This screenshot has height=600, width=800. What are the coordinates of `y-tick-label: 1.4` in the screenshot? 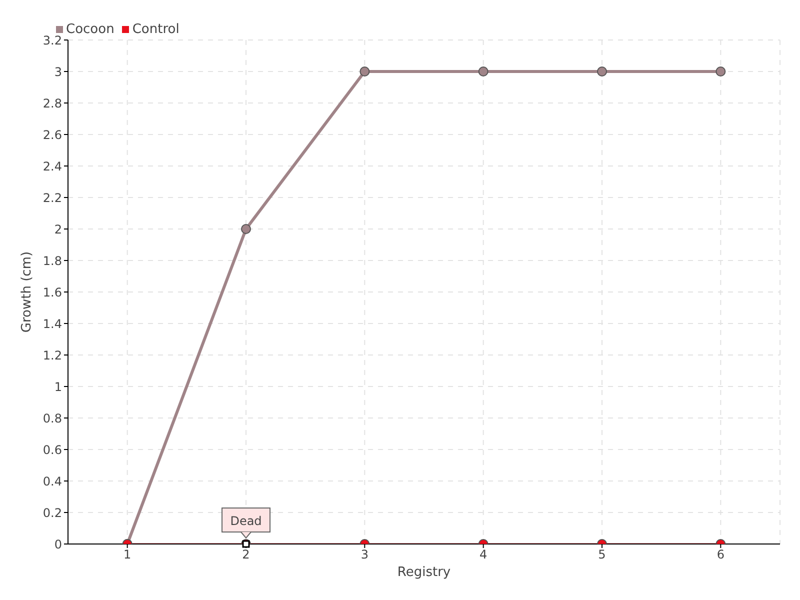 It's located at (52, 323).